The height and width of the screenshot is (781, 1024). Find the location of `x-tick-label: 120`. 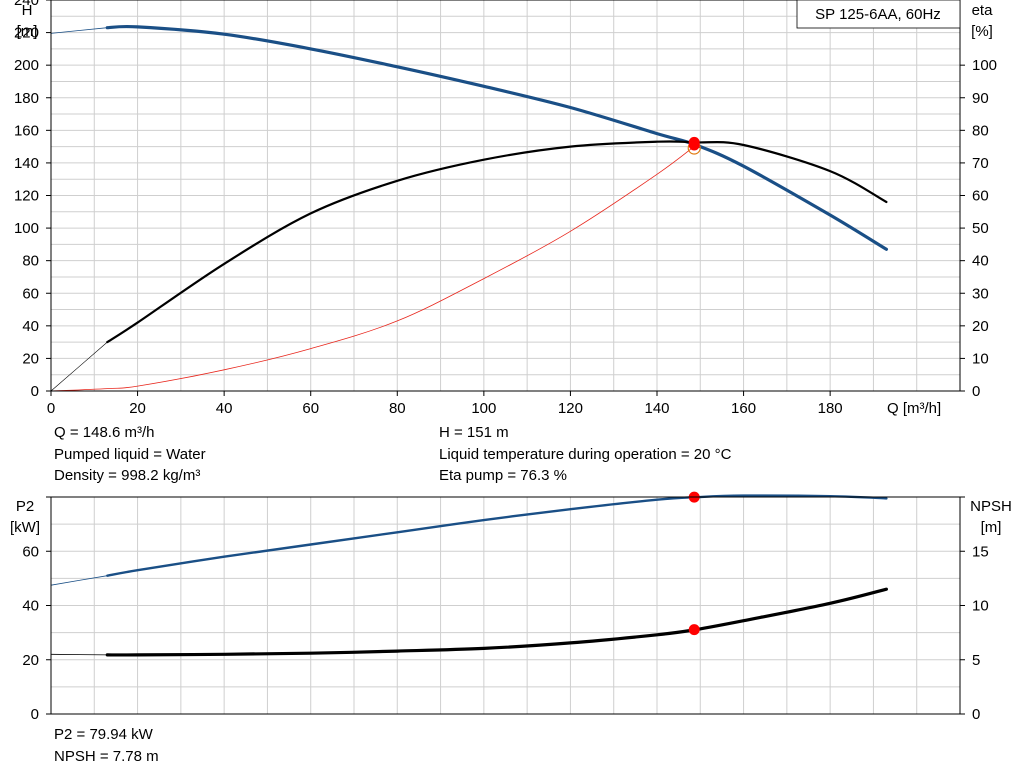

x-tick-label: 120 is located at coordinates (570, 408).